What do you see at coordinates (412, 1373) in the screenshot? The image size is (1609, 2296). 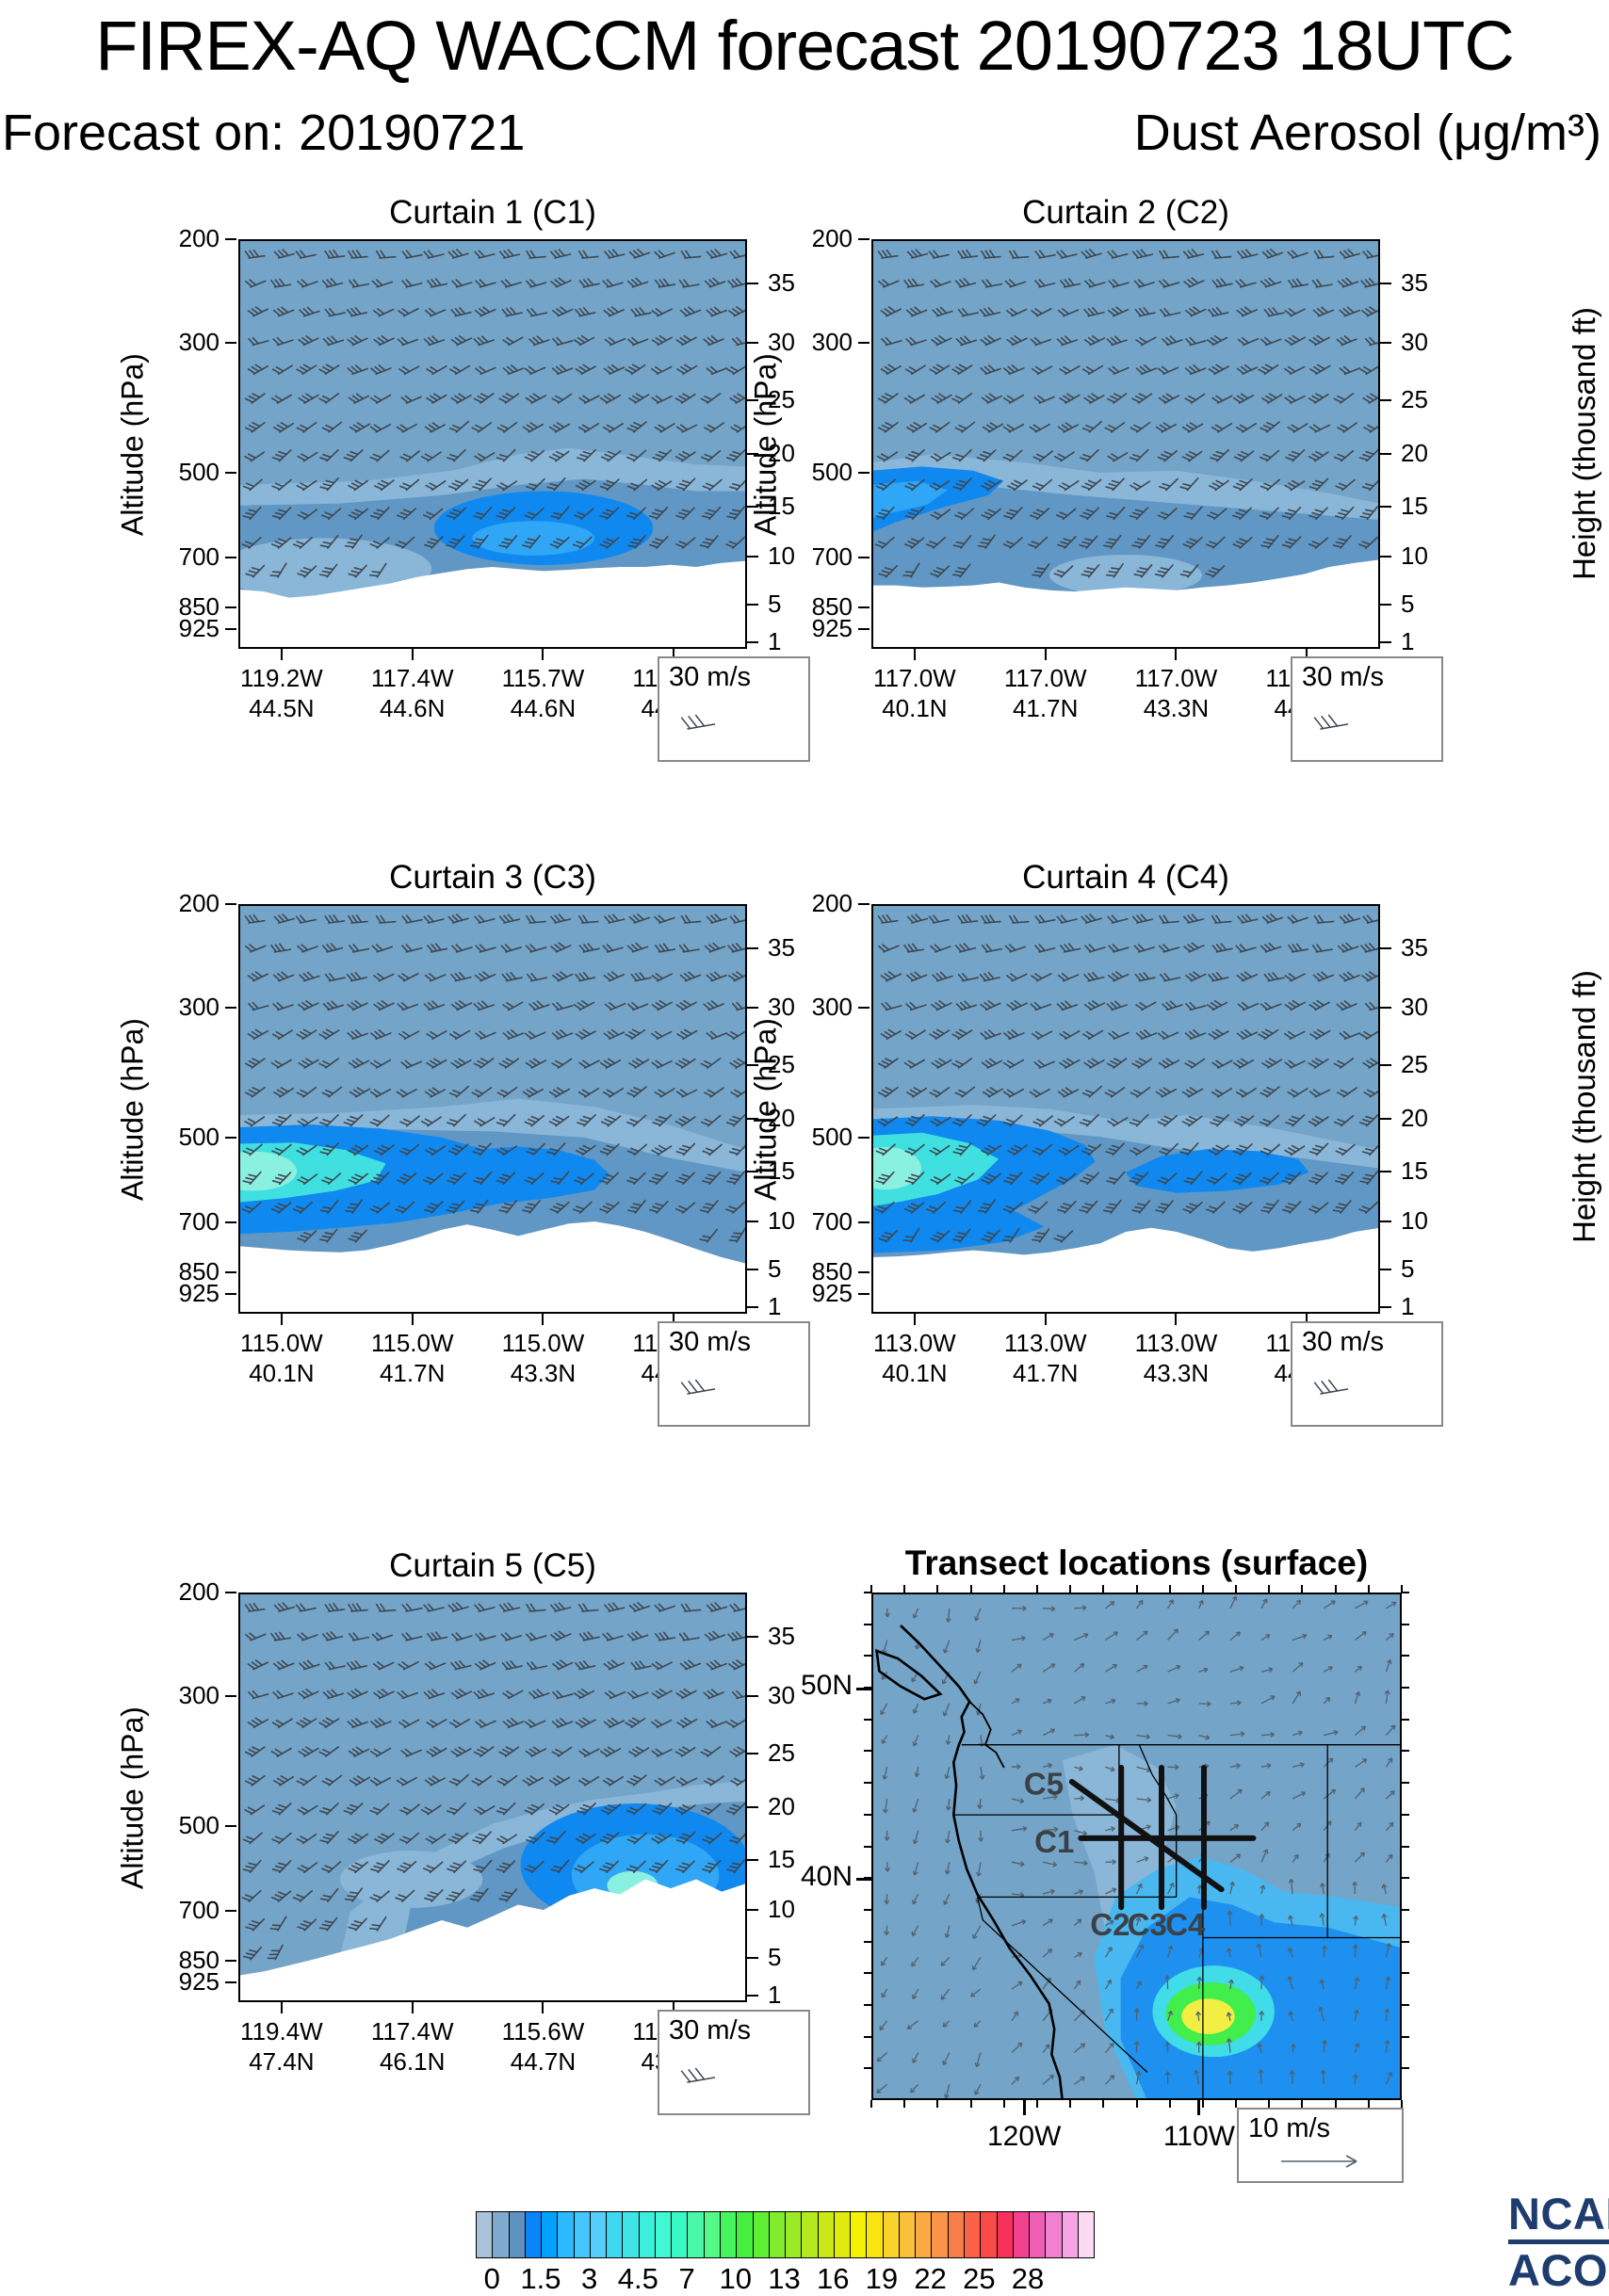 I see `lat-tick-label: 41.7N` at bounding box center [412, 1373].